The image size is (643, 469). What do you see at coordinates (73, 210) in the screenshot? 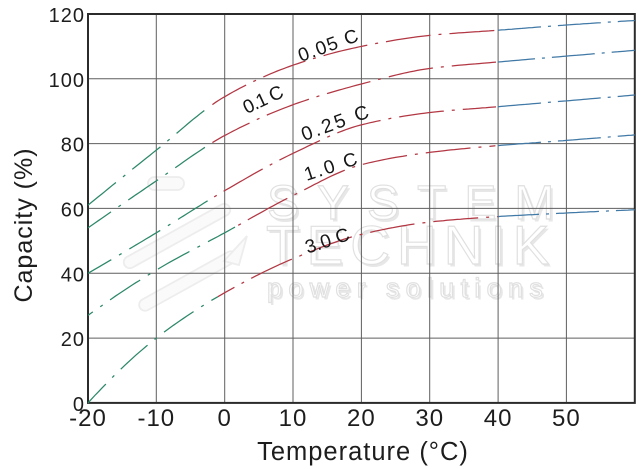
I see `svg-text: 60` at bounding box center [73, 210].